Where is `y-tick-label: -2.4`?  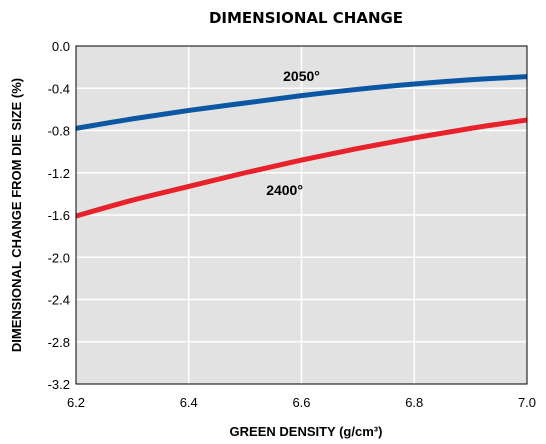 y-tick-label: -2.4 is located at coordinates (59, 300).